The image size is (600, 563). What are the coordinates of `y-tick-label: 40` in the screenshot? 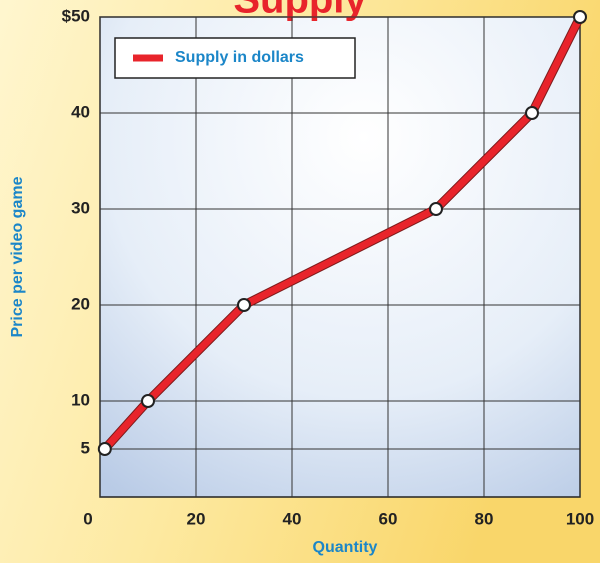 It's located at (80, 111).